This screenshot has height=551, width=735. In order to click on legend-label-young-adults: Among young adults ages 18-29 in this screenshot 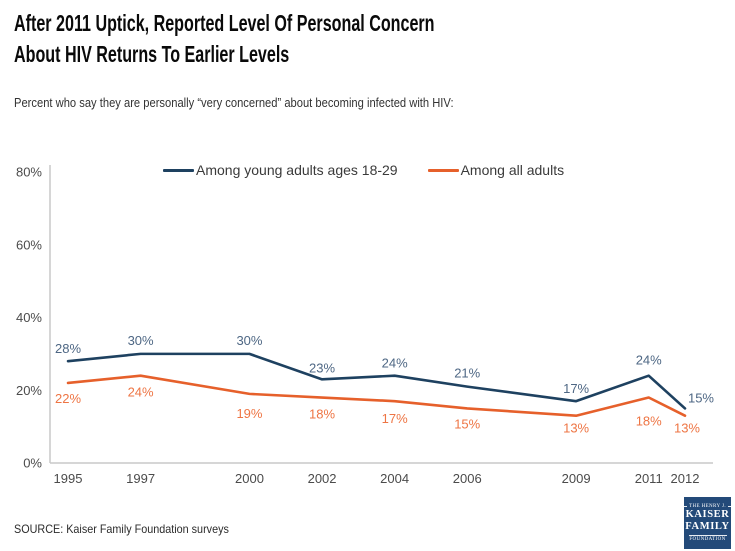, I will do `click(297, 170)`.